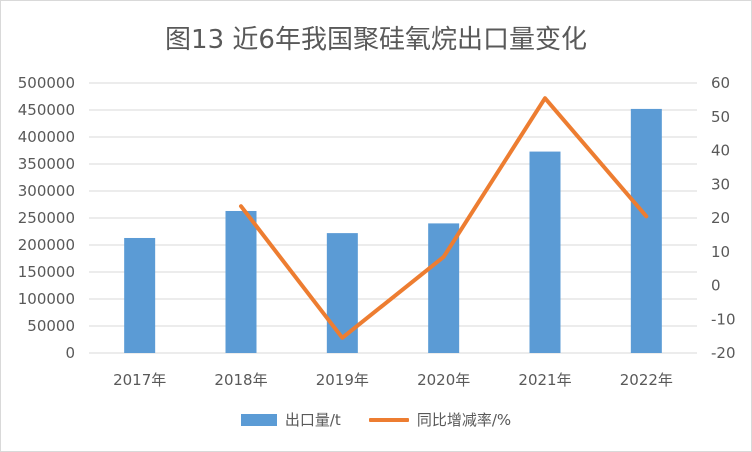 This screenshot has height=452, width=752. Describe the element at coordinates (46, 83) in the screenshot. I see `left-tick-label: 500000` at that location.